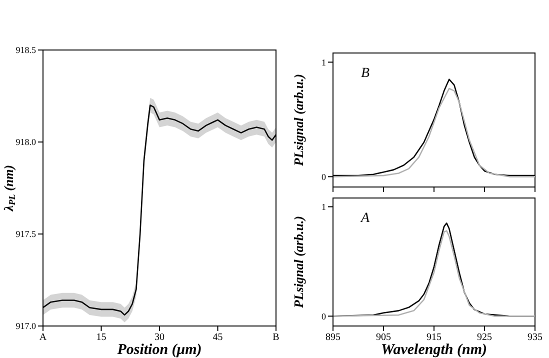 This screenshot has height=358, width=549. What do you see at coordinates (26, 234) in the screenshot?
I see `y-tick-label: 917.5` at bounding box center [26, 234].